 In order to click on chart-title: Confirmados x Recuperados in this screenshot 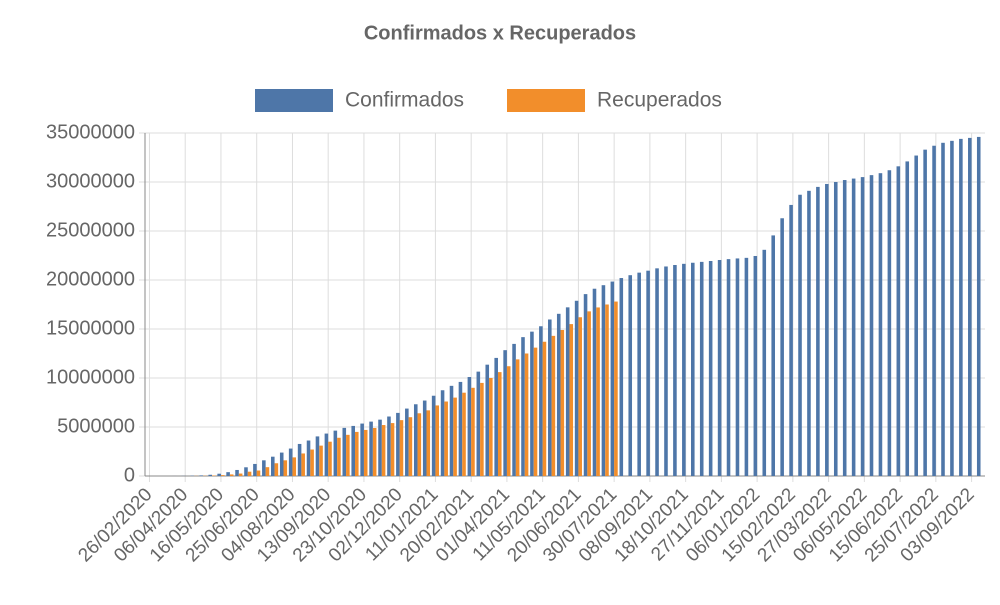, I will do `click(500, 33)`.